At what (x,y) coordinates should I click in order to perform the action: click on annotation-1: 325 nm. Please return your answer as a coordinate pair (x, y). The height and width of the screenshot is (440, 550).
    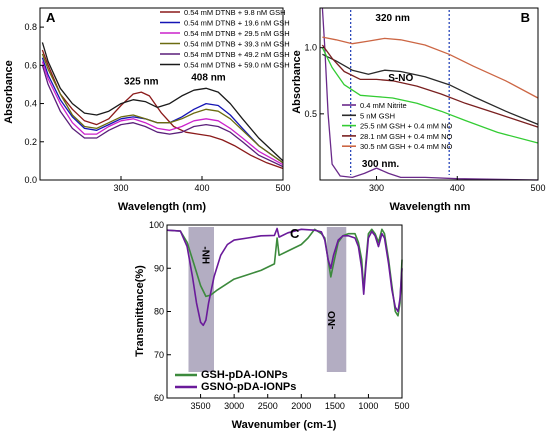
    Looking at the image, I should click on (141, 81).